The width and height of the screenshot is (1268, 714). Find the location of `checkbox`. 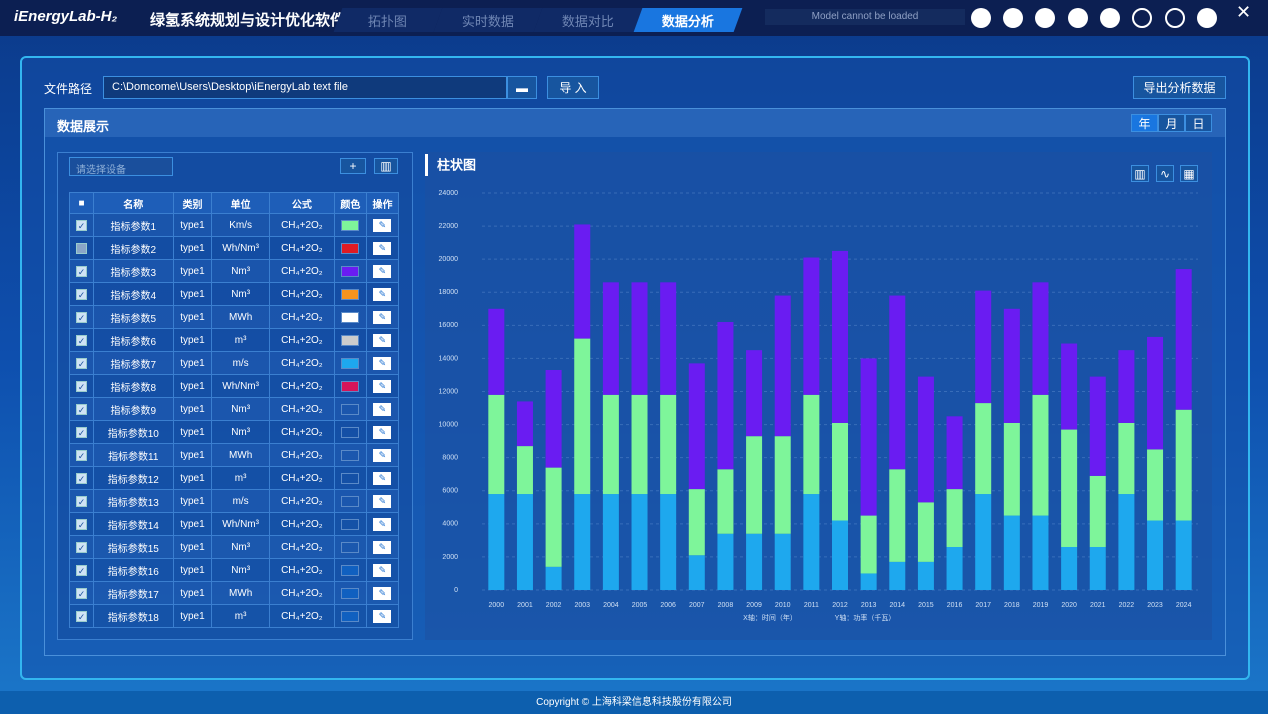

checkbox is located at coordinates (81, 248).